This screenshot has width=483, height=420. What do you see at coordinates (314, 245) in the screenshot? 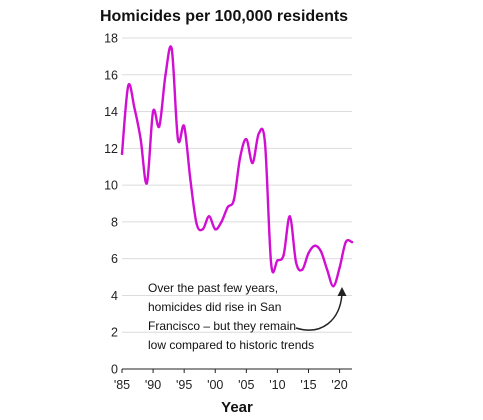
I see `data-point-2016` at bounding box center [314, 245].